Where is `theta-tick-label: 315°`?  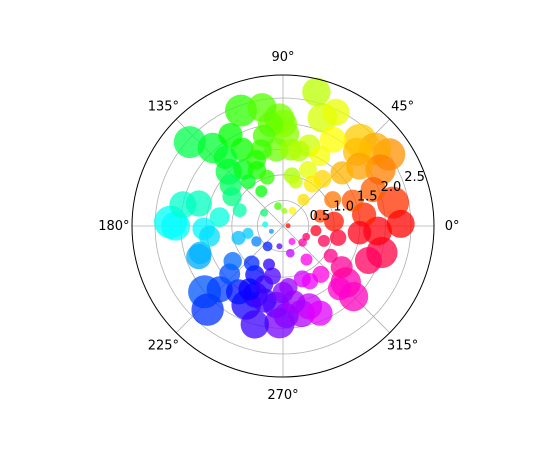 theta-tick-label: 315° is located at coordinates (402, 346).